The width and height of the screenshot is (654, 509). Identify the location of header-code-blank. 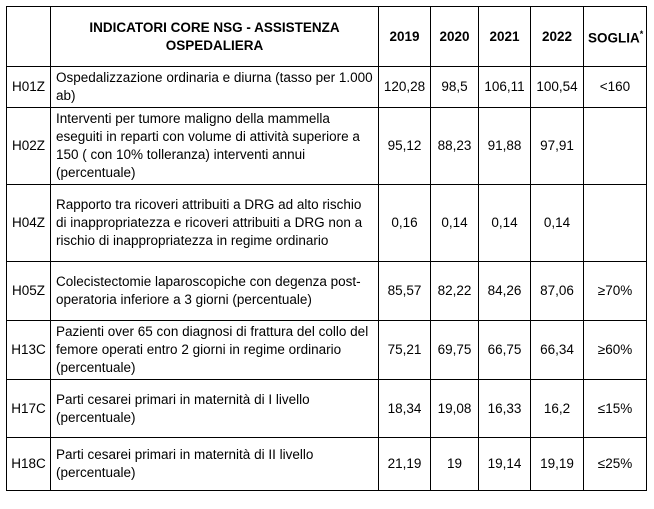
(28, 36).